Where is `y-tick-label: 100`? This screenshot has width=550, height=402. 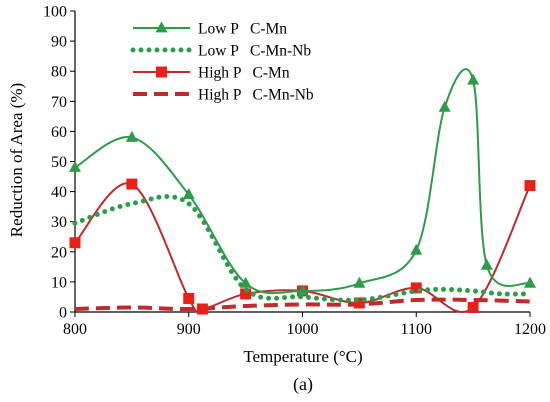
y-tick-label: 100 is located at coordinates (55, 12).